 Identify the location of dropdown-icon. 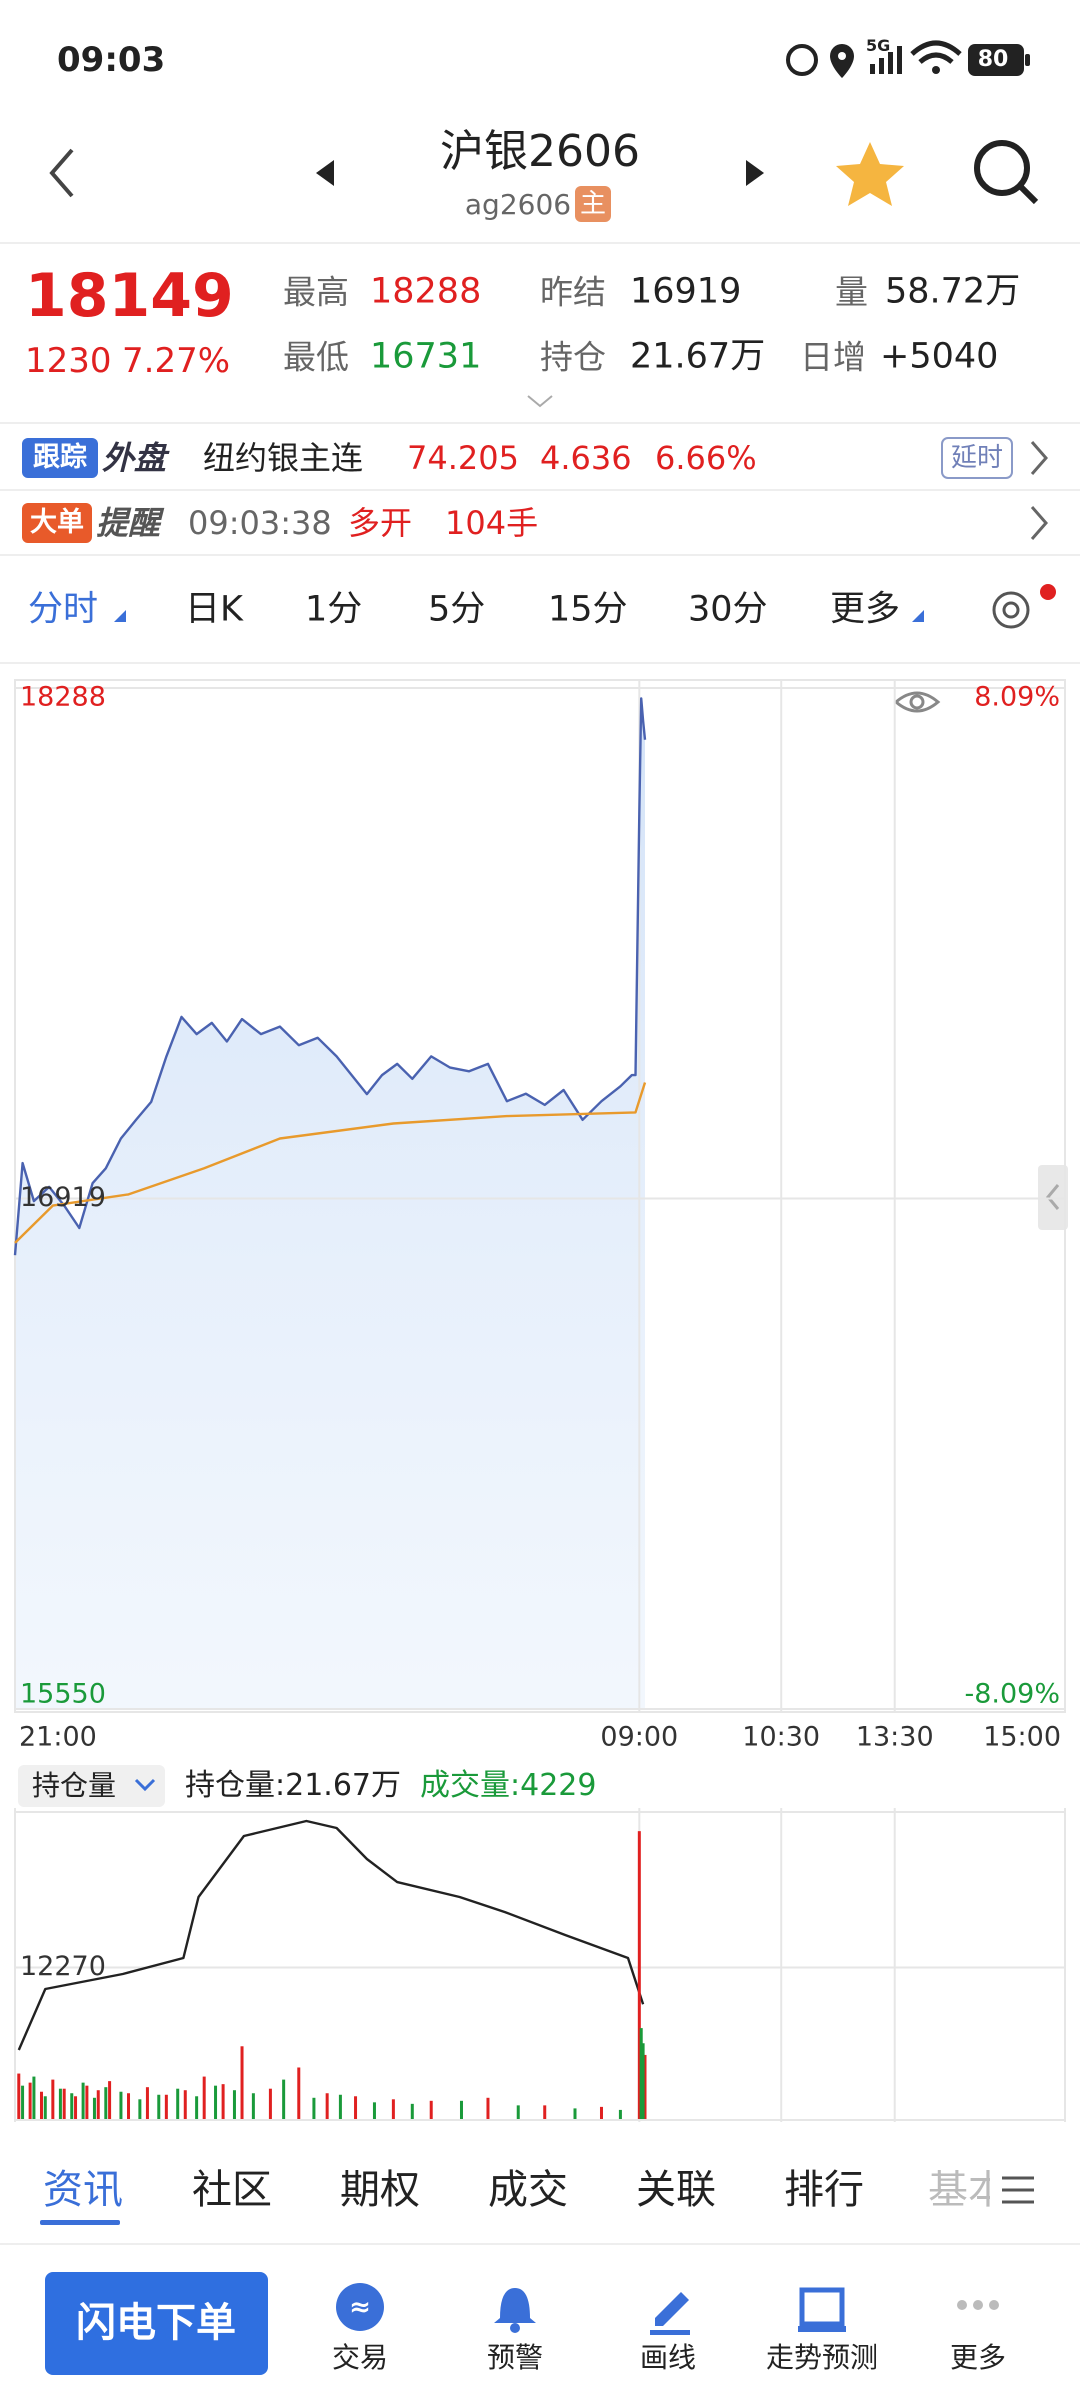
(145, 1785).